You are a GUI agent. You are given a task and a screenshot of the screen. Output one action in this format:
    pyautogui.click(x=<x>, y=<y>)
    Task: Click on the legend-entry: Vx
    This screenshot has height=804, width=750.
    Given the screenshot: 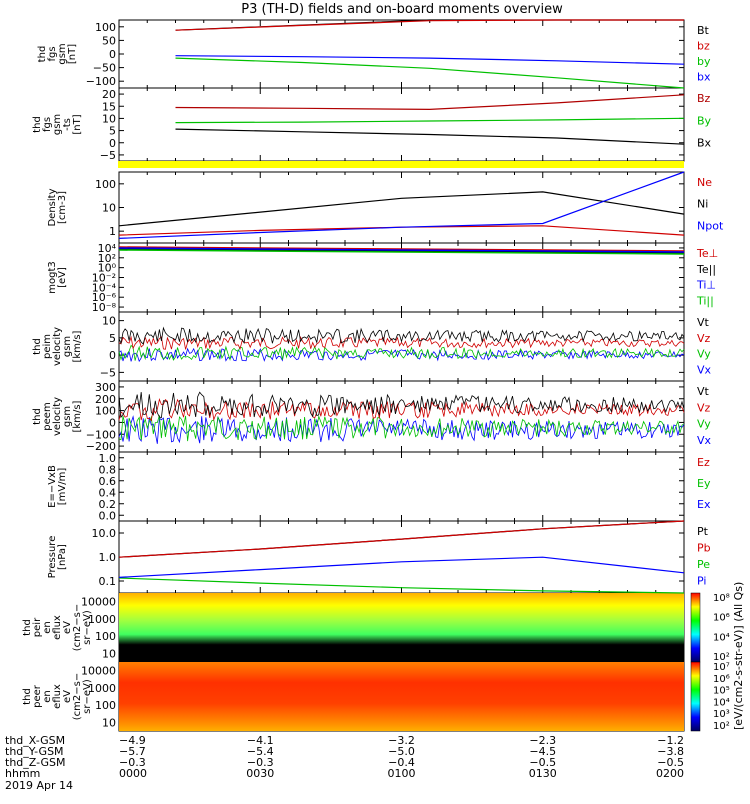 What is the action you would take?
    pyautogui.click(x=704, y=369)
    